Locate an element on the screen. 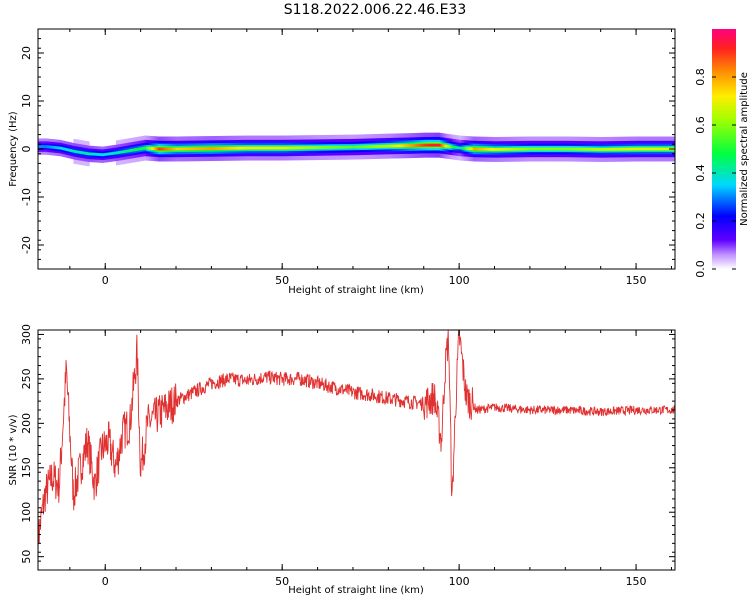 This screenshot has width=750, height=600. bottom-ytick-label: 50 is located at coordinates (26, 557).